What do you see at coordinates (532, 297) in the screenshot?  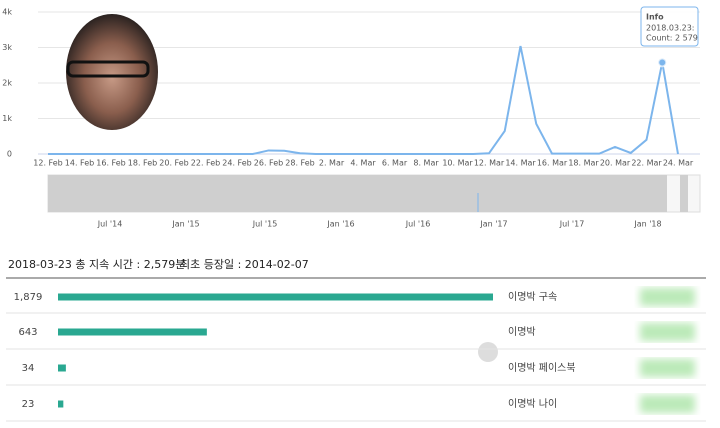 I see `row-label: 이명박 구속` at bounding box center [532, 297].